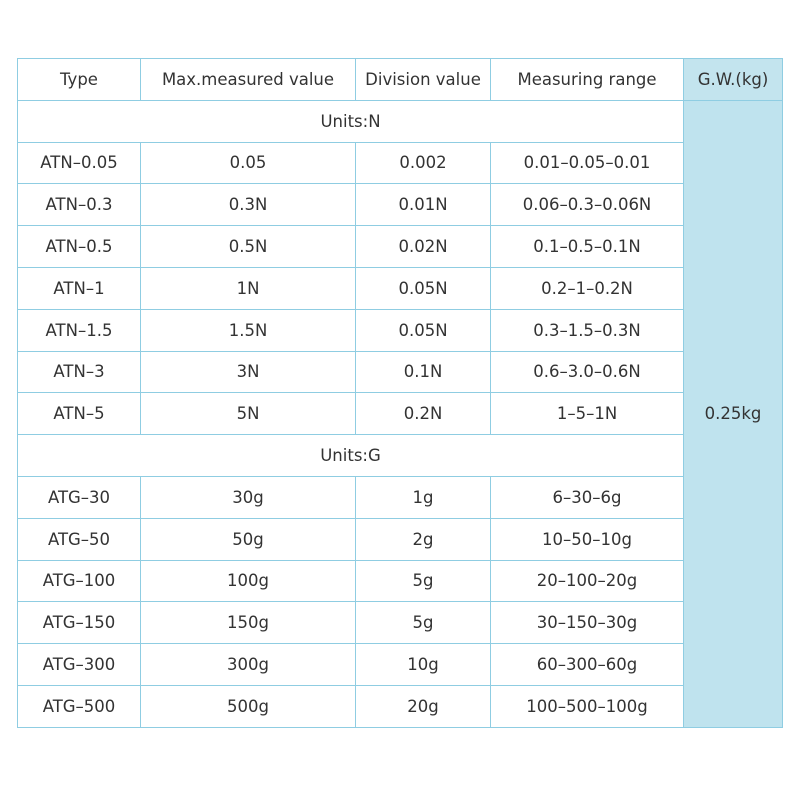 The image size is (800, 800). Describe the element at coordinates (423, 539) in the screenshot. I see `cell: 2g` at that location.